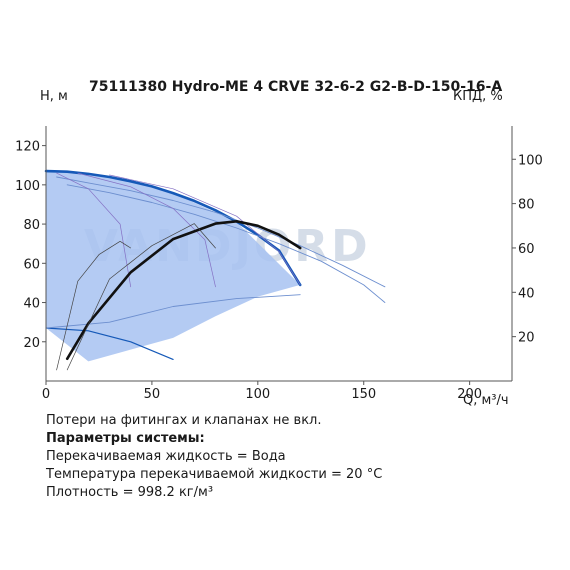  I want to click on y-axis-left-label: H, м, so click(54, 96).